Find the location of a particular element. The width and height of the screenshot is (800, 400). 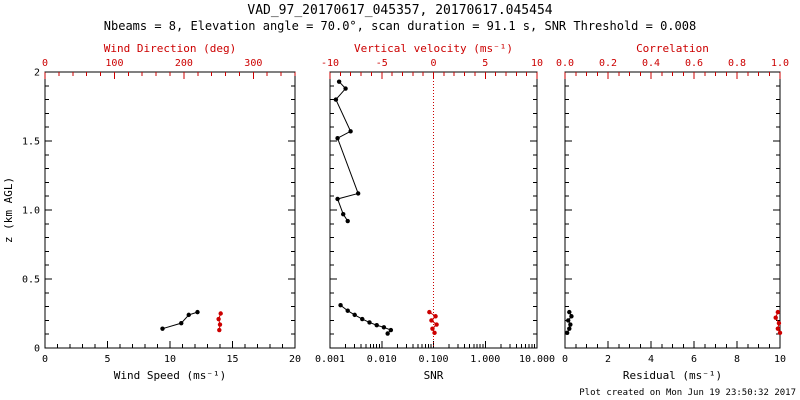

x-tick-label: 20 is located at coordinates (295, 359).